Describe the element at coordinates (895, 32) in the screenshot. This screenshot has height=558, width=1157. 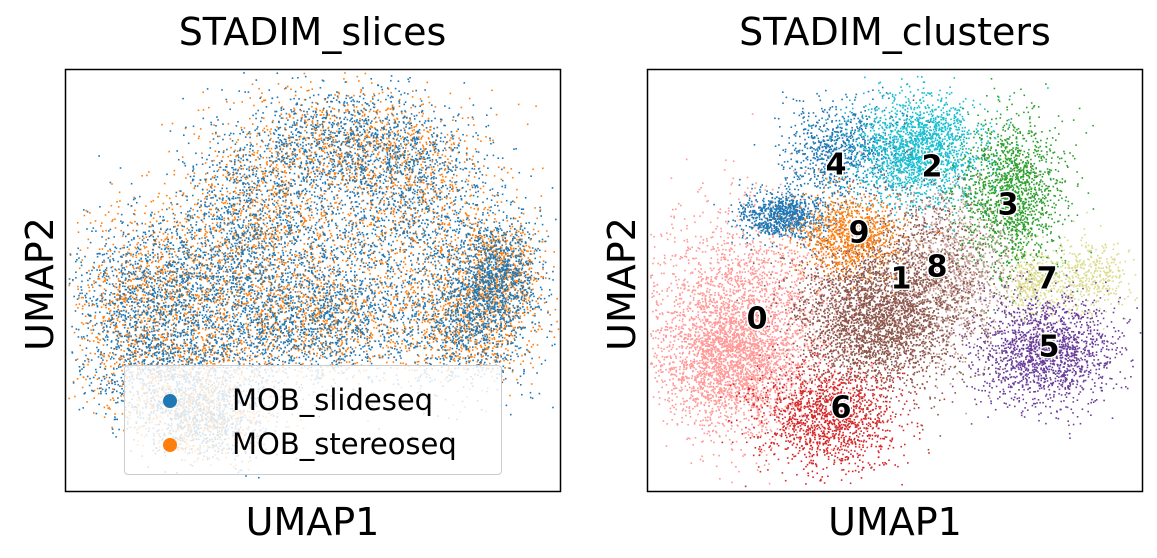
I see `chart-title: STADIM_clusters` at that location.